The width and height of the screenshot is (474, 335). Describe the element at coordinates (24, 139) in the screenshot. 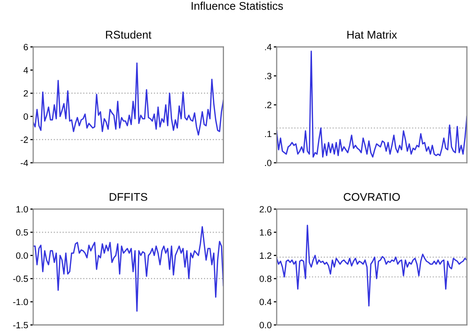

I see `y-tick-label: -2` at that location.